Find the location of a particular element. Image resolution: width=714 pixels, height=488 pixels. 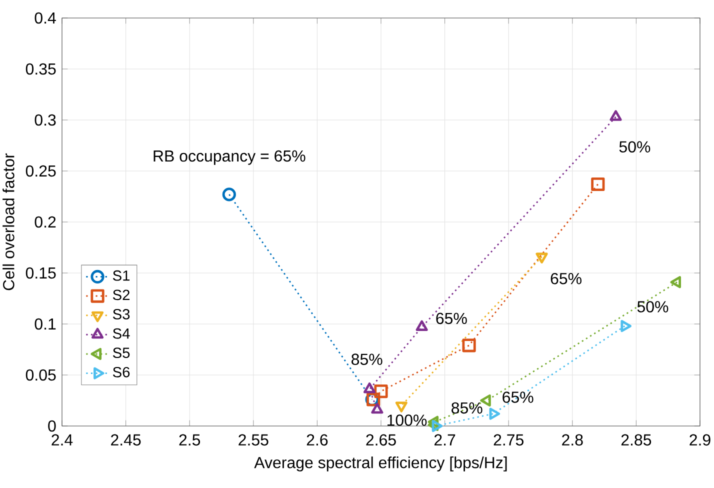

y-axis-title: Cell overload factor is located at coordinates (8, 221).